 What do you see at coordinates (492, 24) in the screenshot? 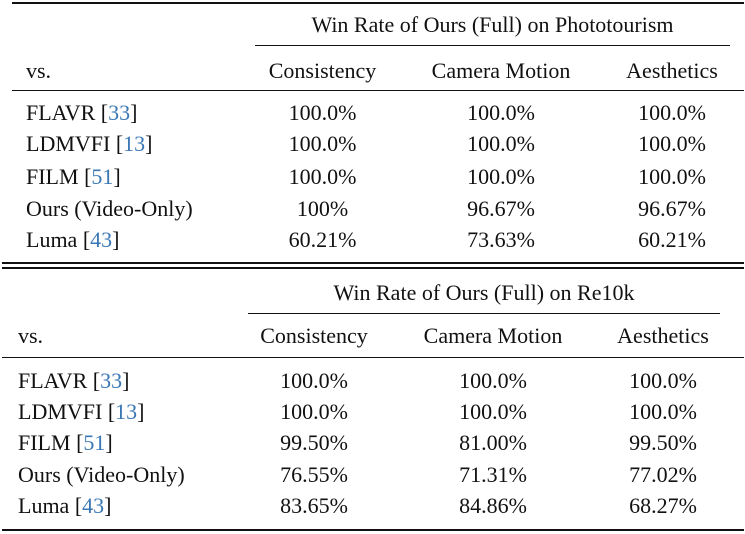
I see `group-header: Win Rate of Ours (Full) on Phototourism` at bounding box center [492, 24].